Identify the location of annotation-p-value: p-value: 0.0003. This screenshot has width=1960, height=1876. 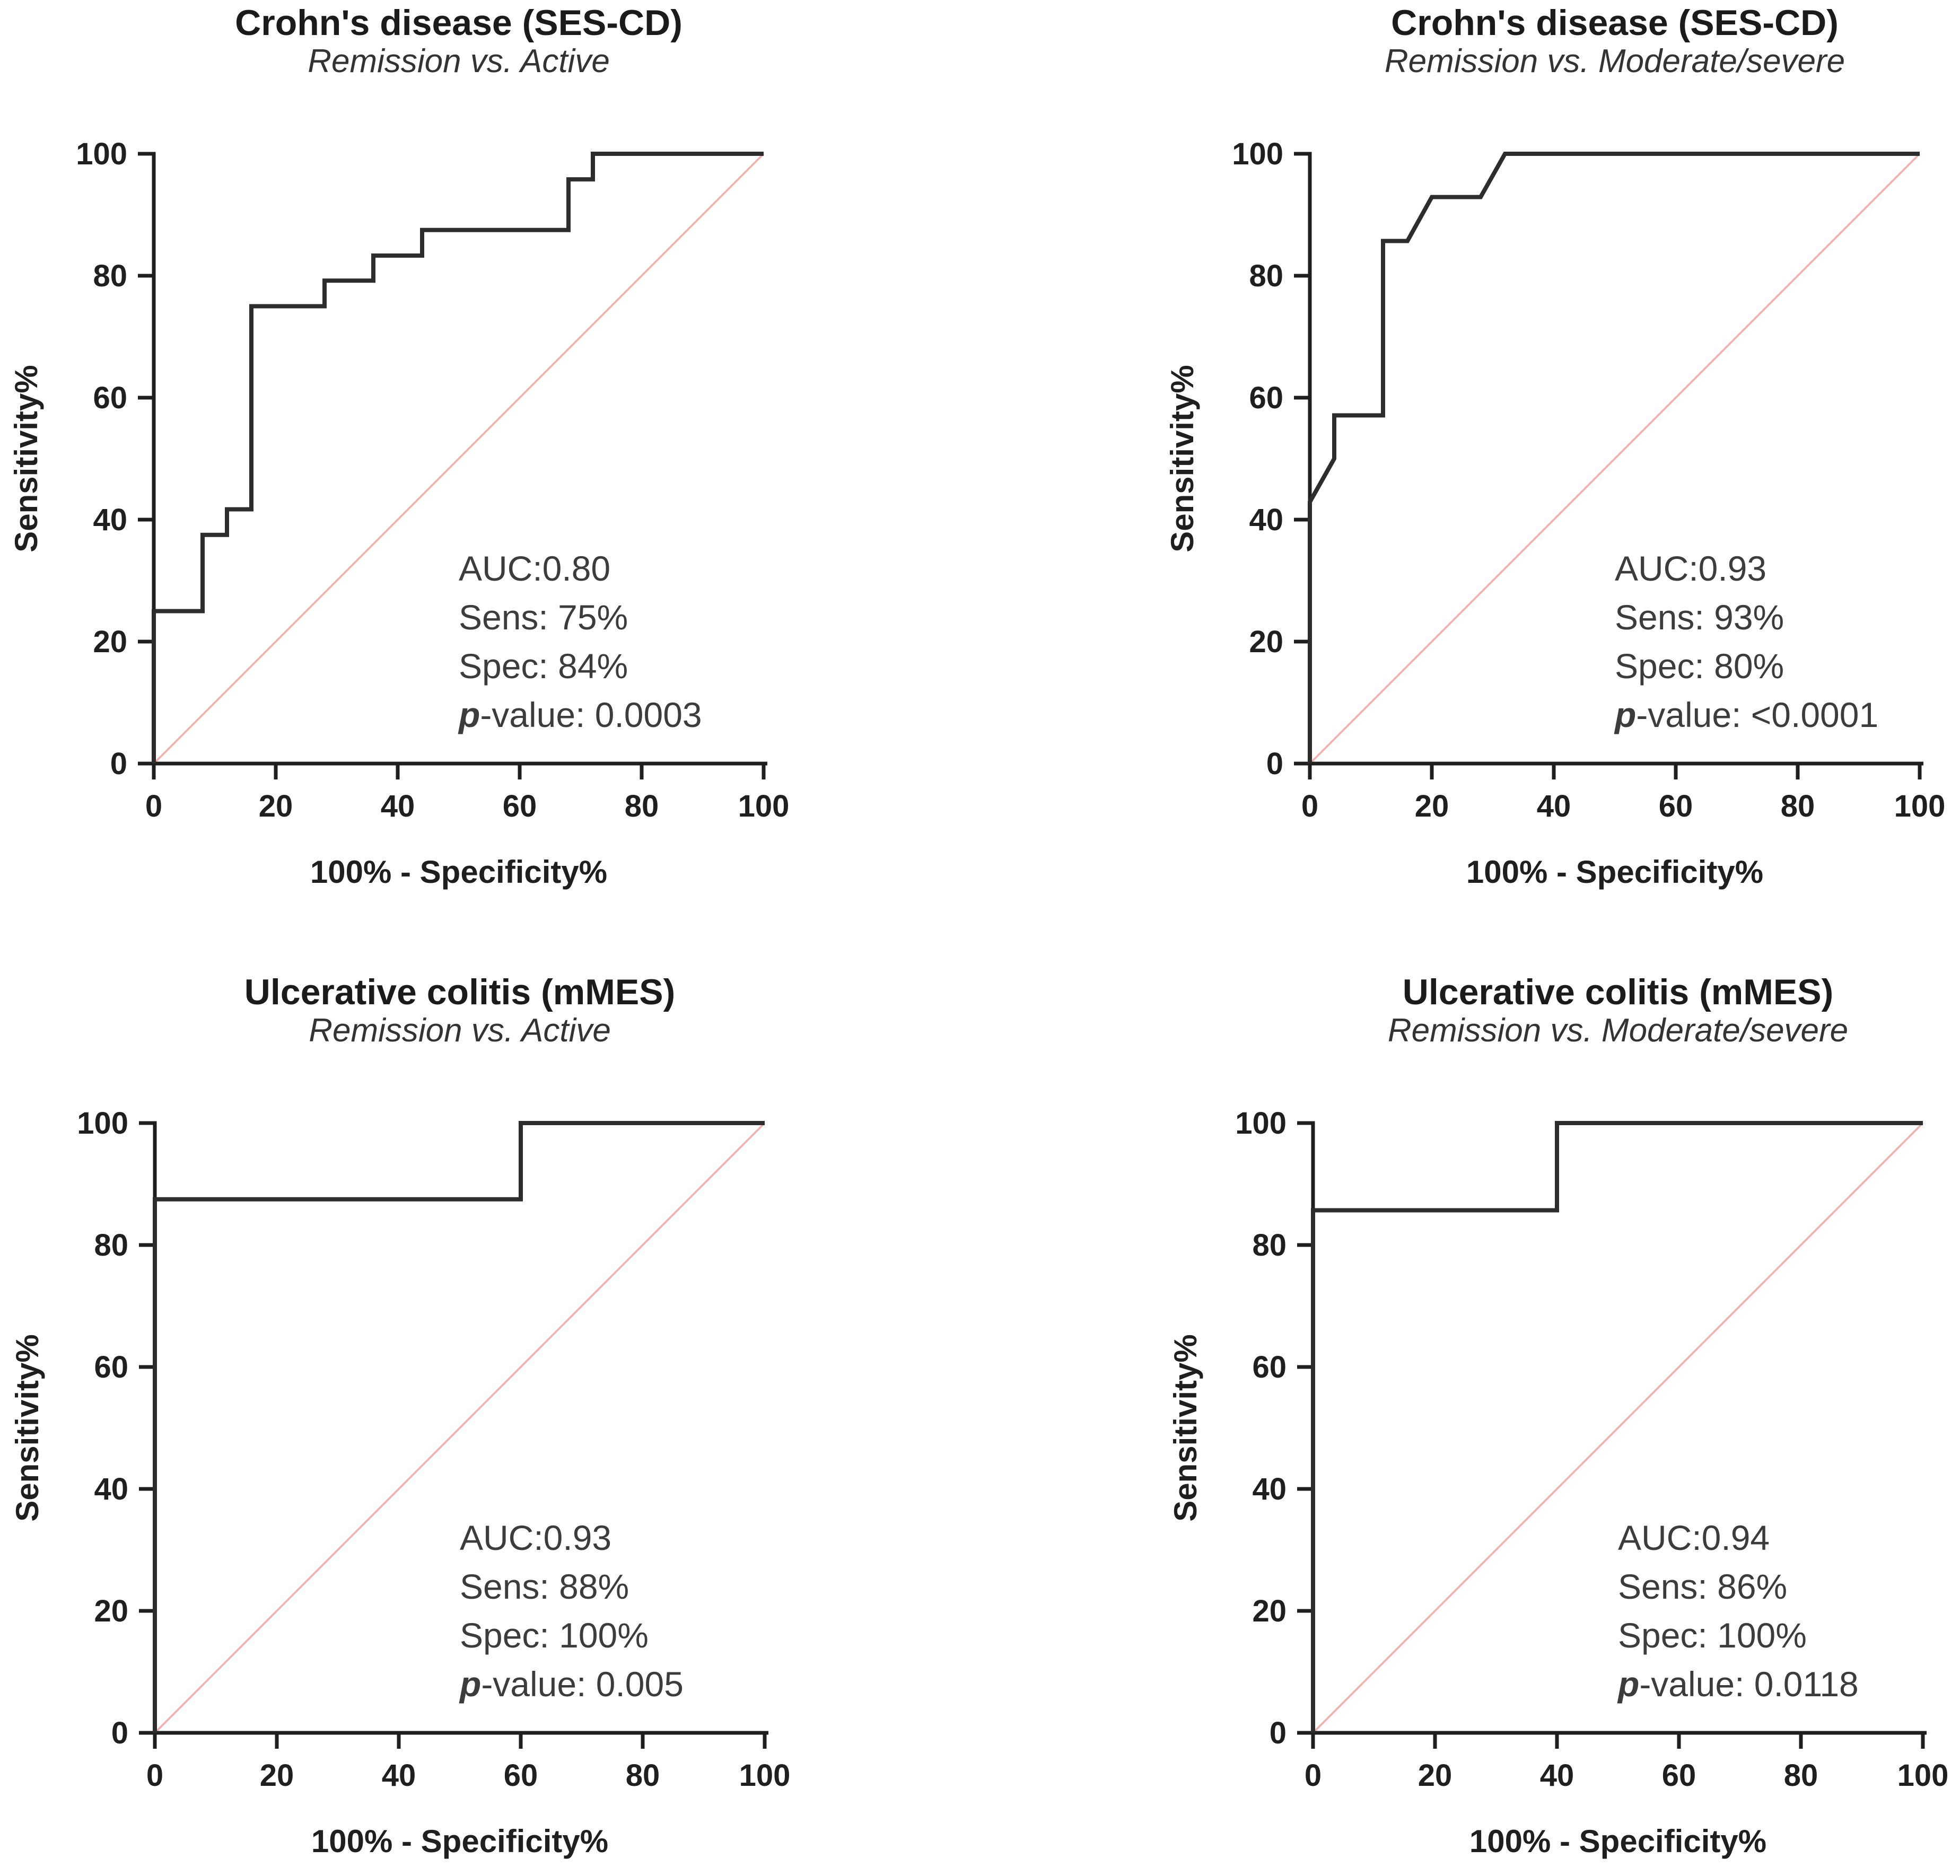
(580, 714).